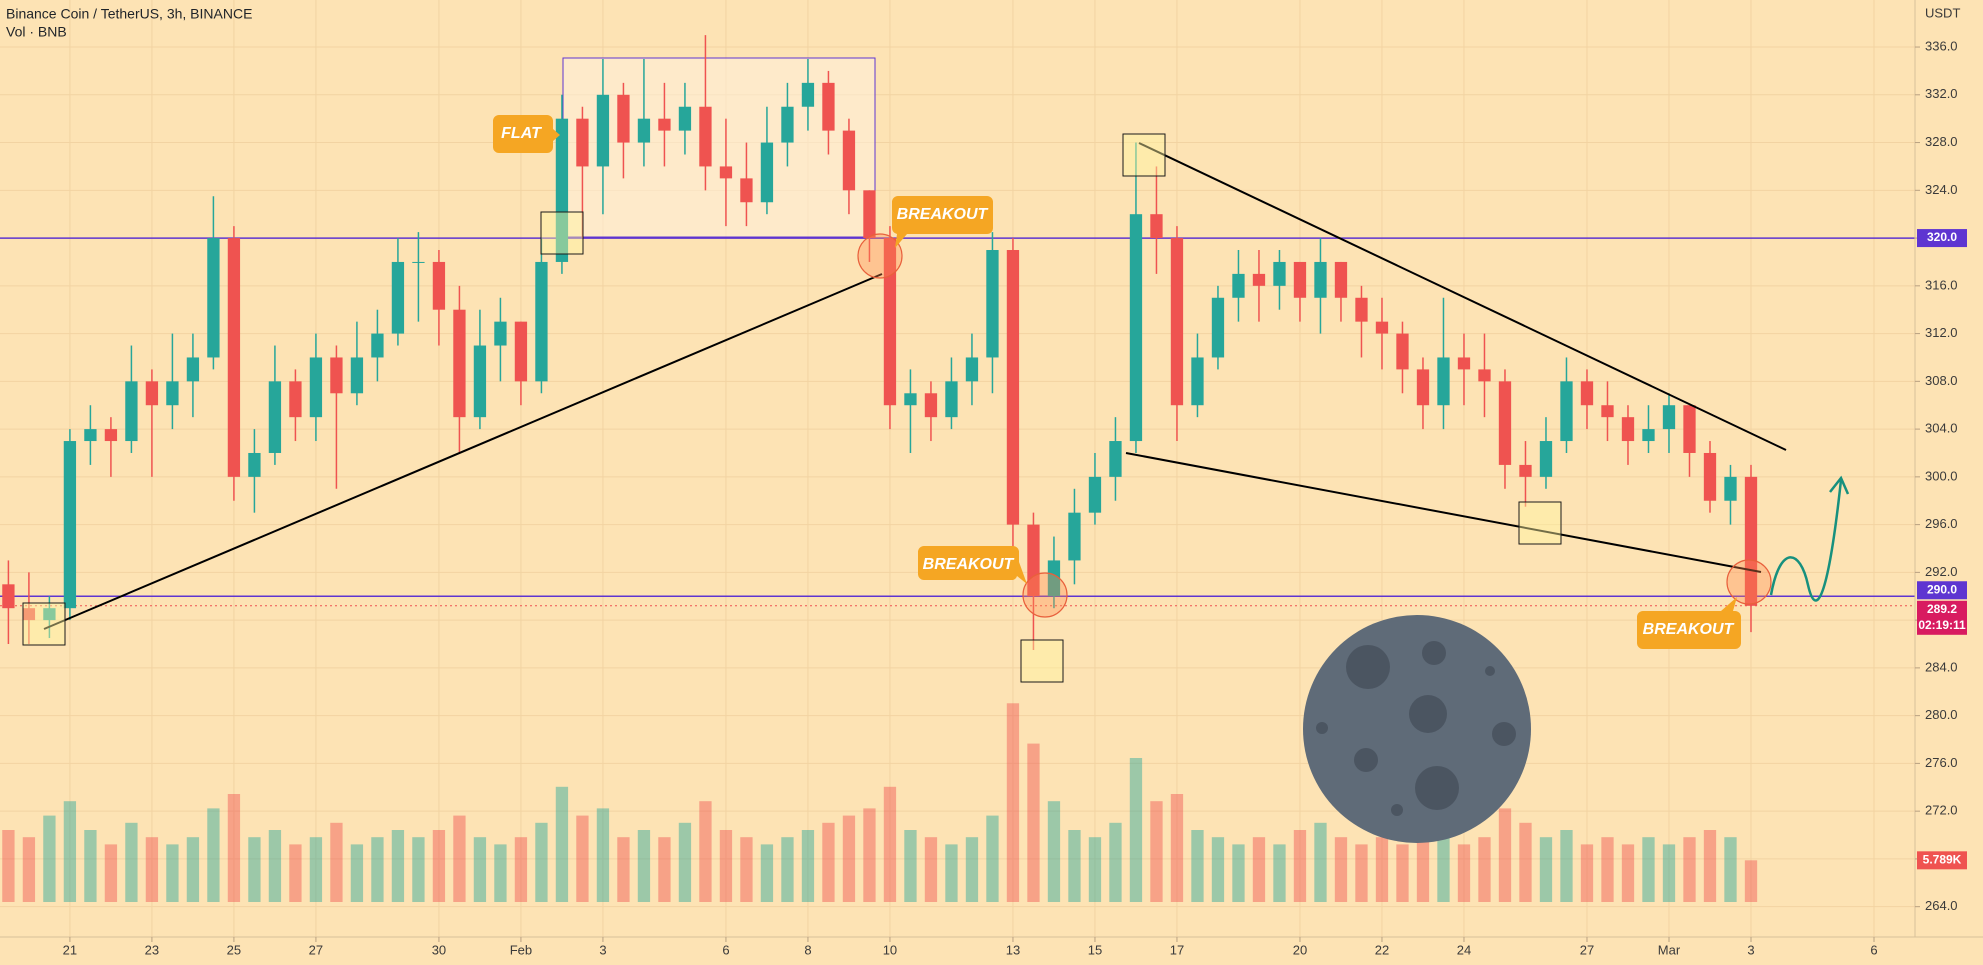  I want to click on x-tick-label: 20, so click(1300, 949).